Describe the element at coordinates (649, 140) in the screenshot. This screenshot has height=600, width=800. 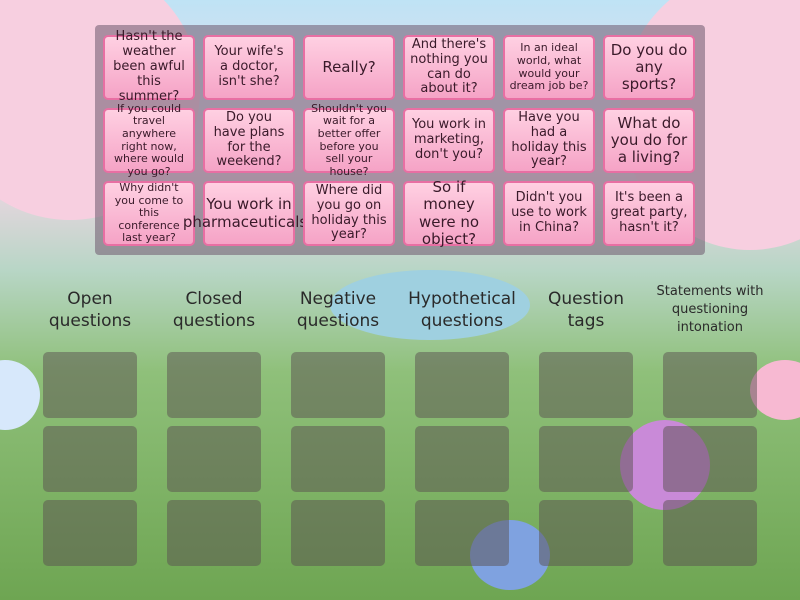
I see `answer-card: What do you do for a living?` at that location.